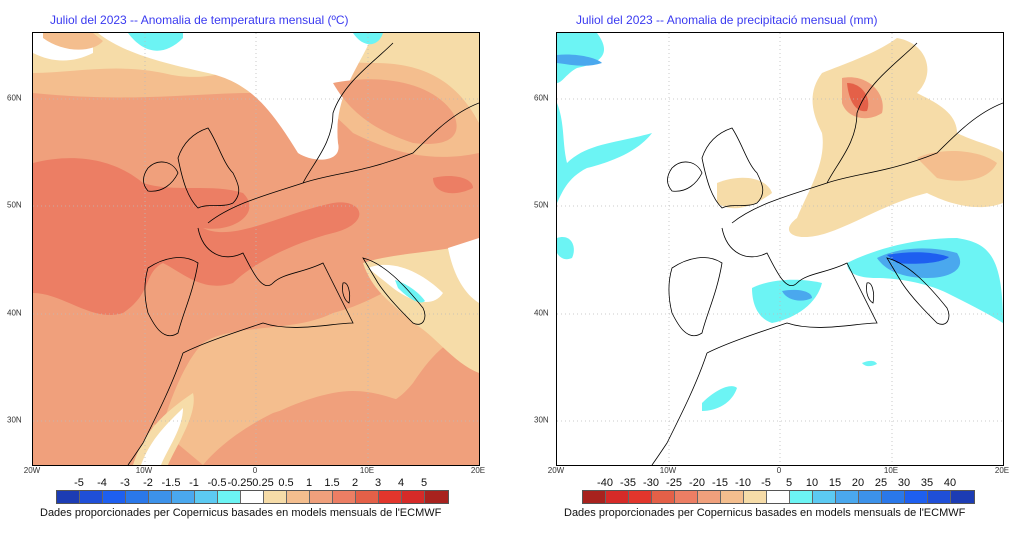 This screenshot has width=1023, height=539. What do you see at coordinates (332, 483) in the screenshot?
I see `colorbar-tick-label: 1.5` at bounding box center [332, 483].